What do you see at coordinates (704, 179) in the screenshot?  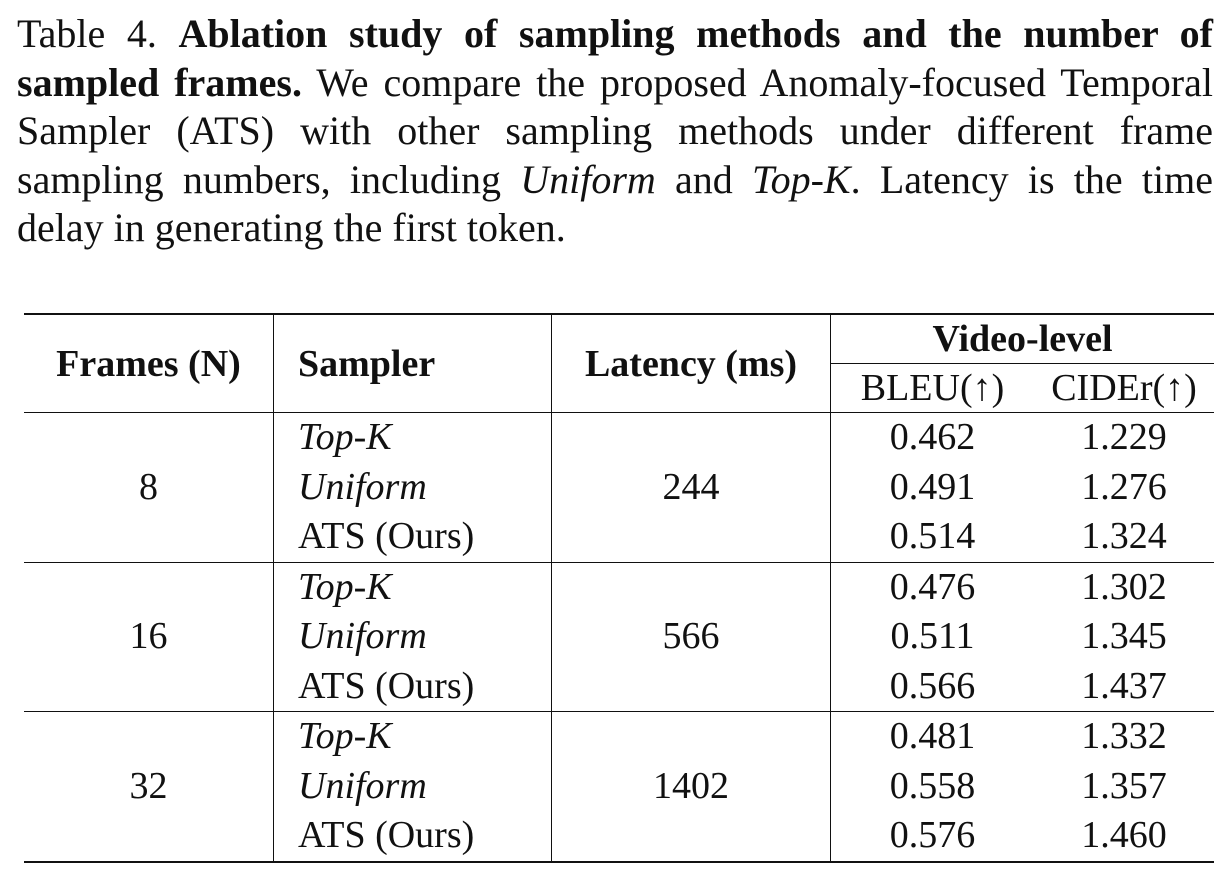 I see `caption-text-and: and` at bounding box center [704, 179].